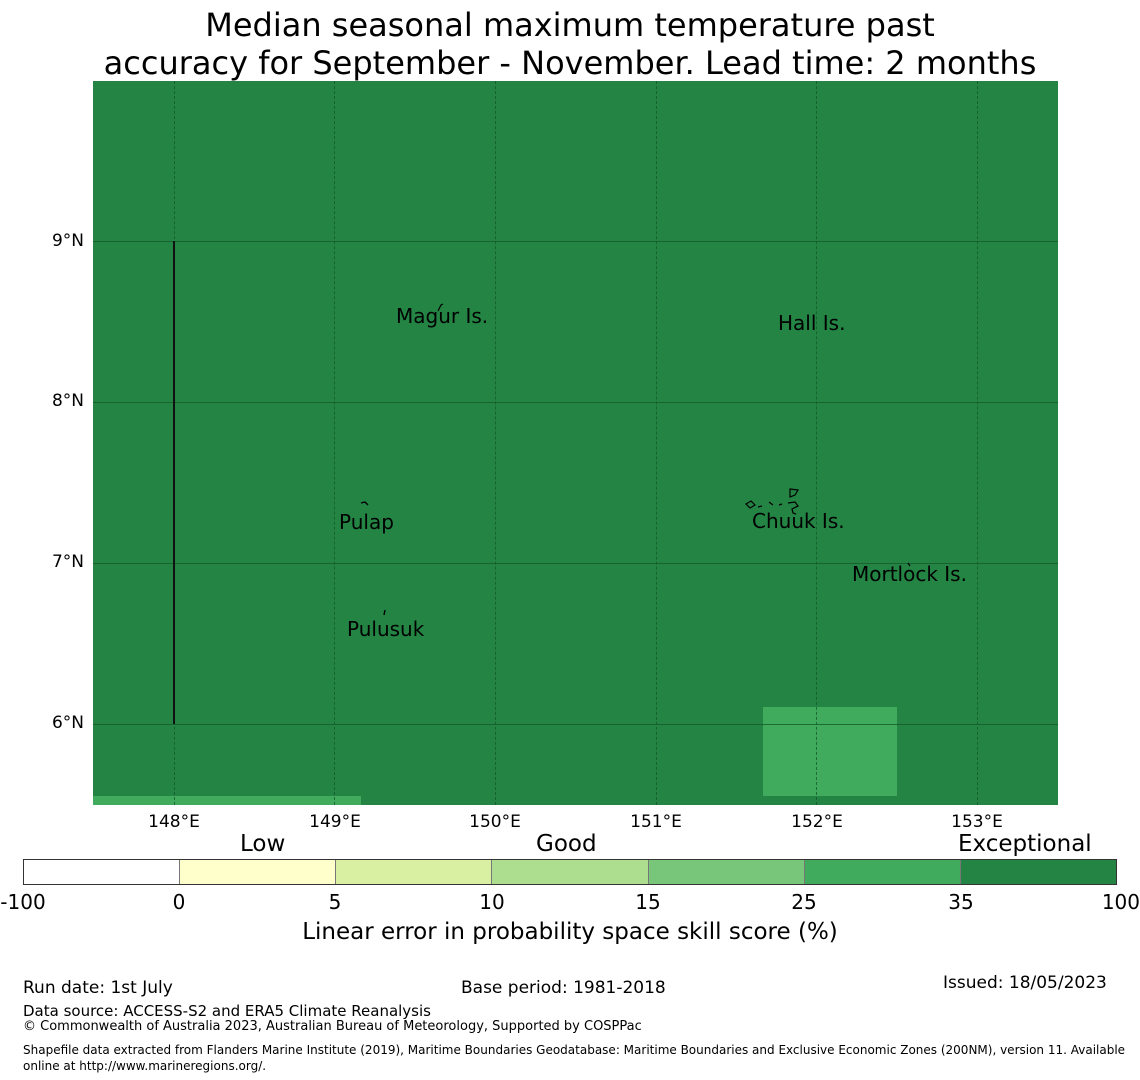 The height and width of the screenshot is (1080, 1140). What do you see at coordinates (67, 401) in the screenshot?
I see `lat-tick-8: 8°N` at bounding box center [67, 401].